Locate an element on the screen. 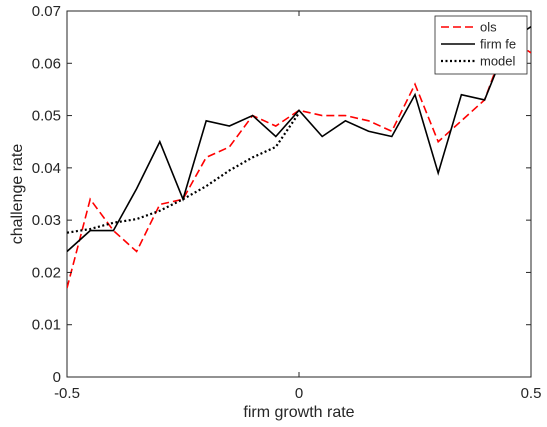 This screenshot has height=427, width=547. x-axis-label: firm growth rate is located at coordinates (298, 412).